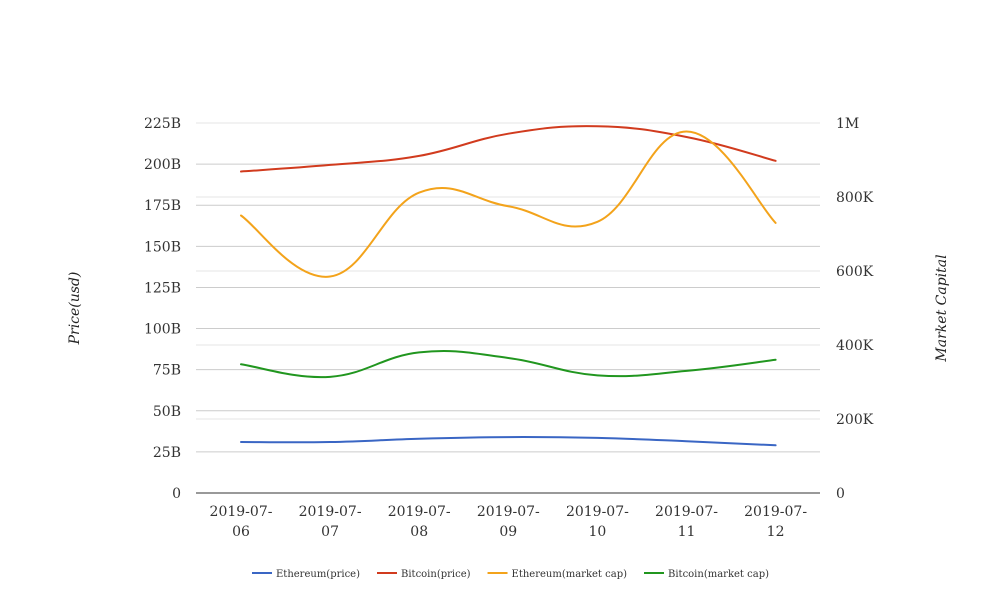 This screenshot has height=616, width=1008. What do you see at coordinates (162, 288) in the screenshot?
I see `left-tick-label: 125B` at bounding box center [162, 288].